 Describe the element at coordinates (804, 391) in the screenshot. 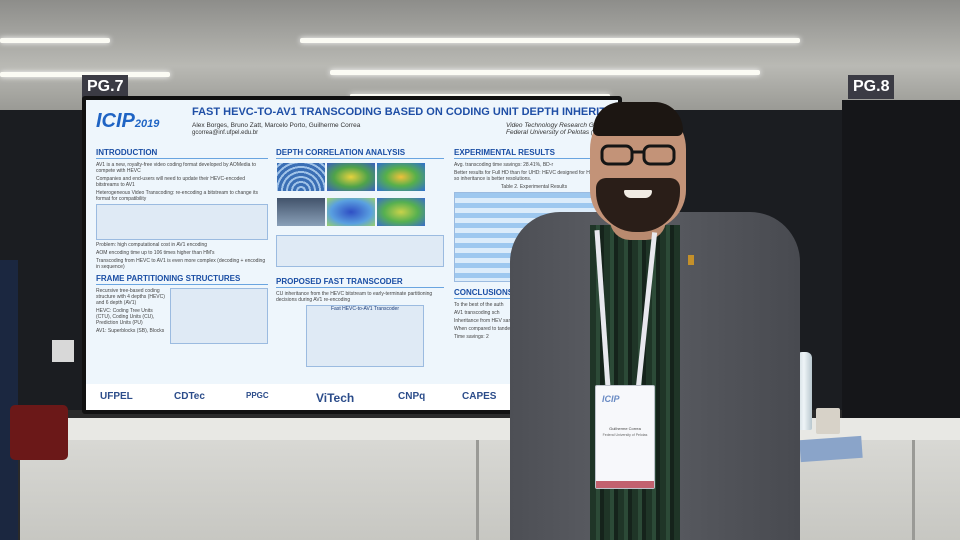

I see `water-bottle` at that location.